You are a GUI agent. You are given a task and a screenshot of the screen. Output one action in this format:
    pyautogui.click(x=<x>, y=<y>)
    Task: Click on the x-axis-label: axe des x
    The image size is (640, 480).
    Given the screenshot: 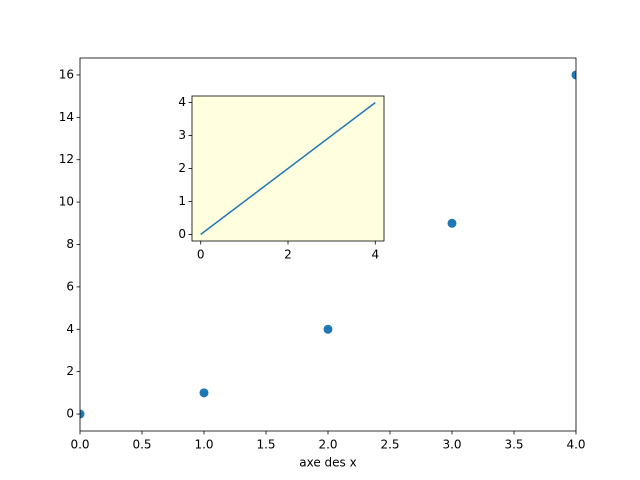 What is the action you would take?
    pyautogui.click(x=327, y=463)
    